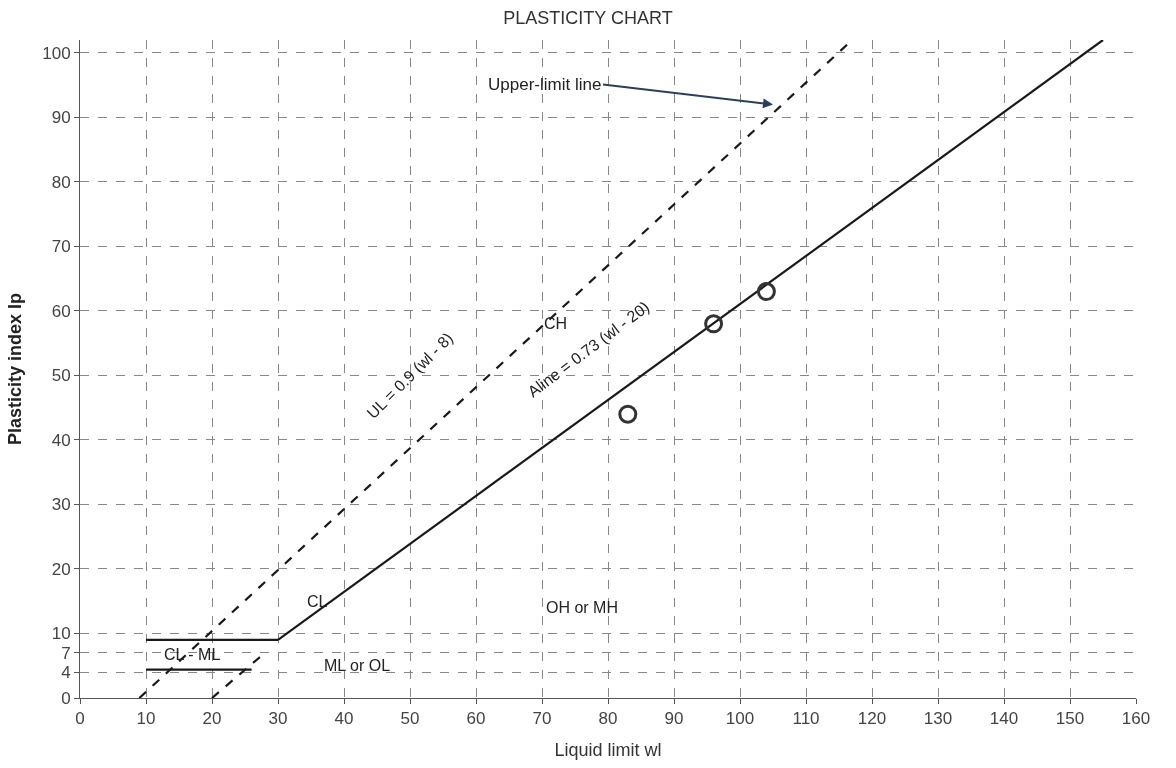 The height and width of the screenshot is (768, 1176). I want to click on x-tick-label: 40, so click(344, 719).